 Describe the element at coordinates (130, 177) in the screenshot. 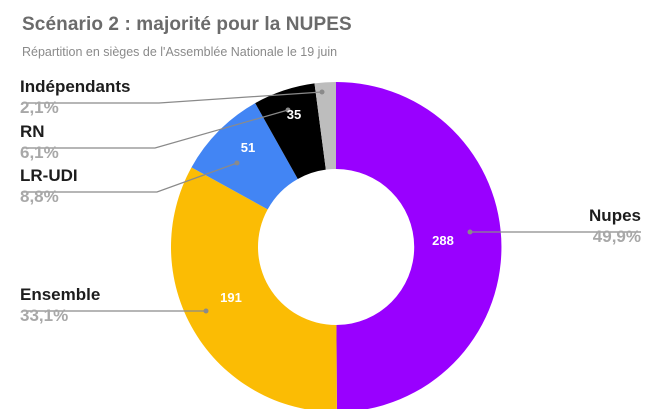

I see `leader-line-lr-udi` at that location.